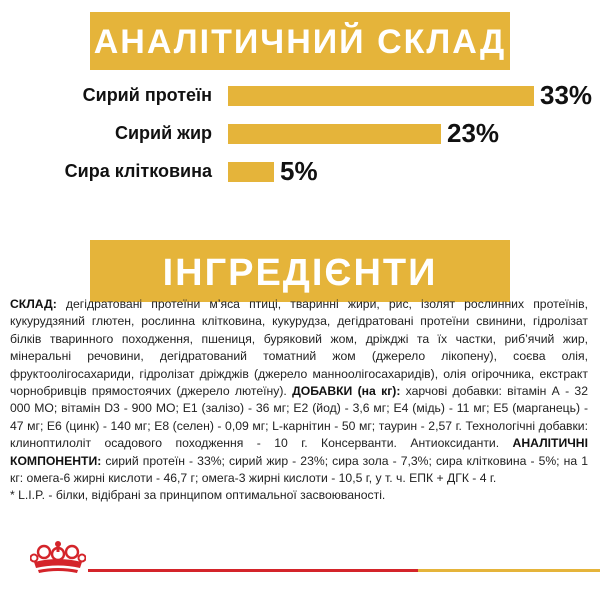 The width and height of the screenshot is (600, 600). I want to click on ingredients-title: ІНГРЕДІЄНТИ, so click(300, 273).